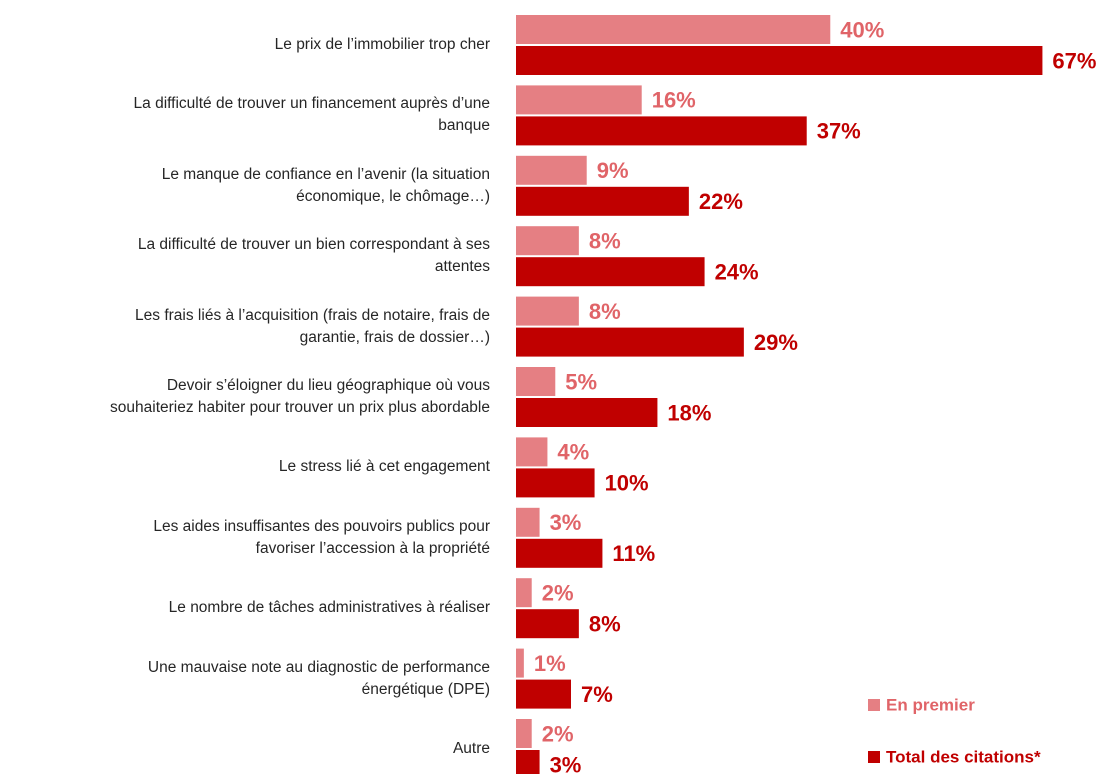  Describe the element at coordinates (839, 131) in the screenshot. I see `value-label: 37%` at that location.